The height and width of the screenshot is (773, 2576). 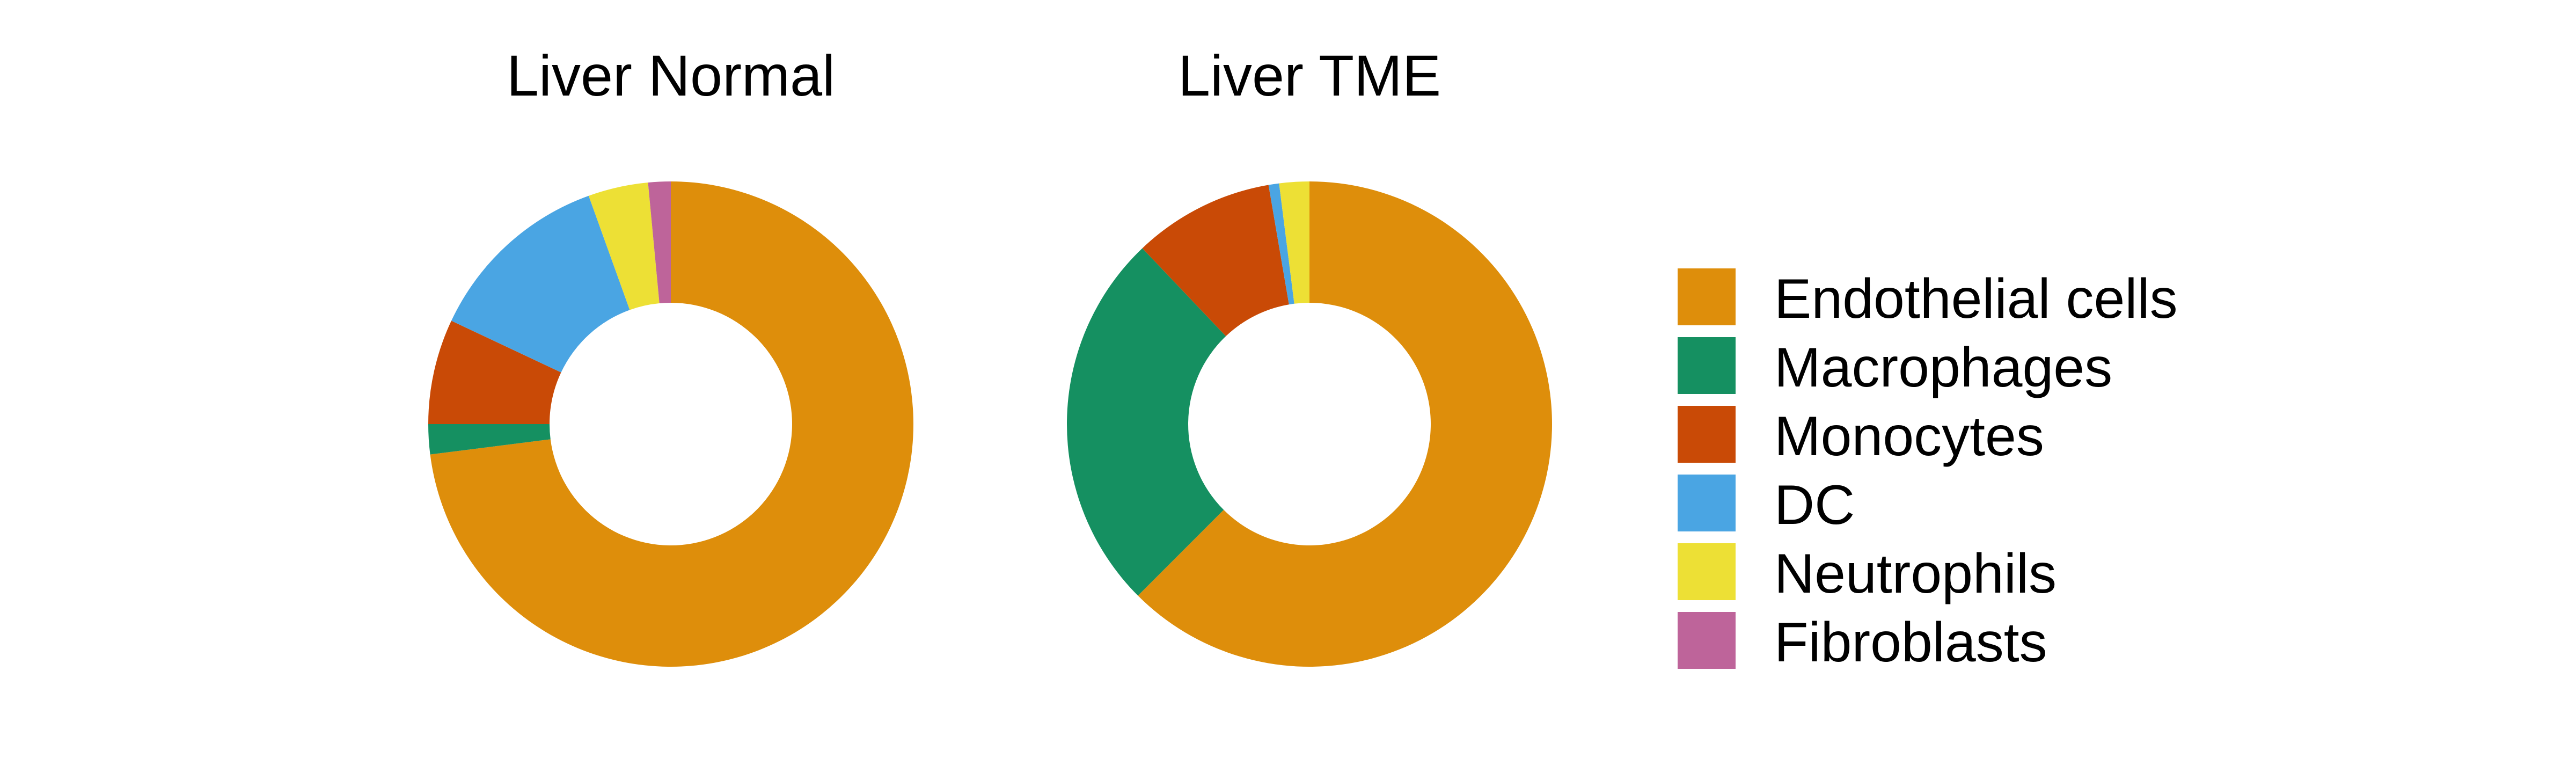 I want to click on legend-item-fibroblasts: Fibroblasts, so click(x=1862, y=642).